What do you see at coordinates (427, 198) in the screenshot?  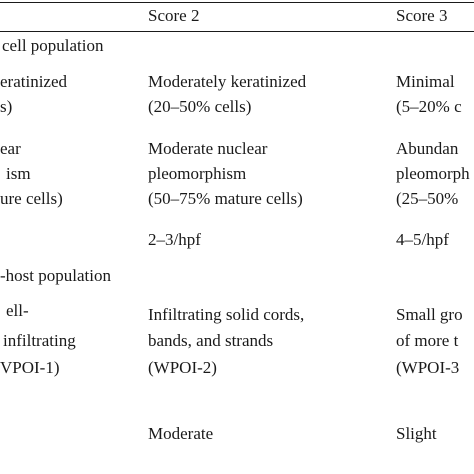 I see `row-pleomorphism-col3-line3: (25–50%` at bounding box center [427, 198].